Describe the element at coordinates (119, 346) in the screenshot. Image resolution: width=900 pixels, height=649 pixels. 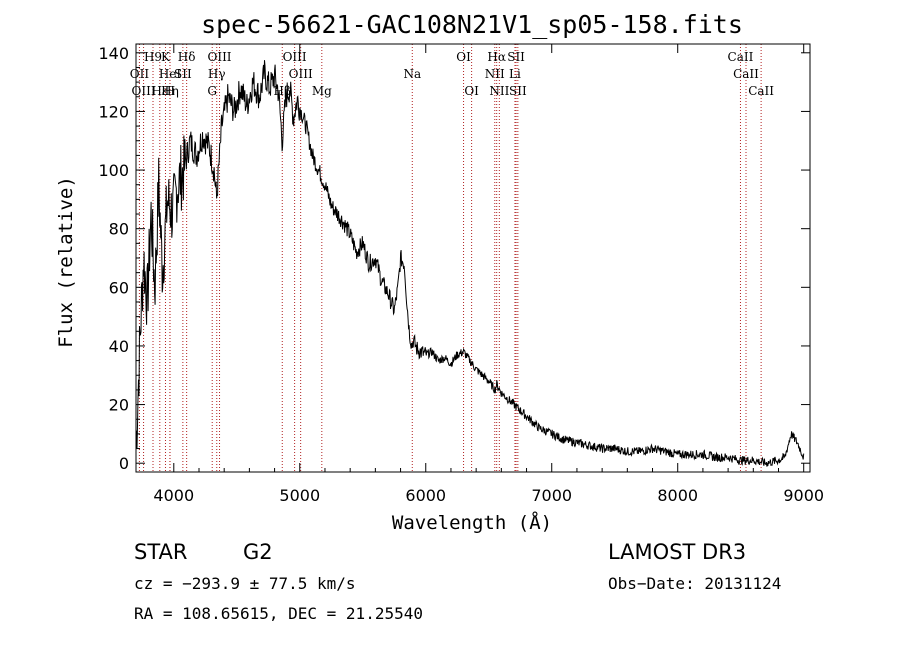
I see `y-tick-label: 40` at that location.